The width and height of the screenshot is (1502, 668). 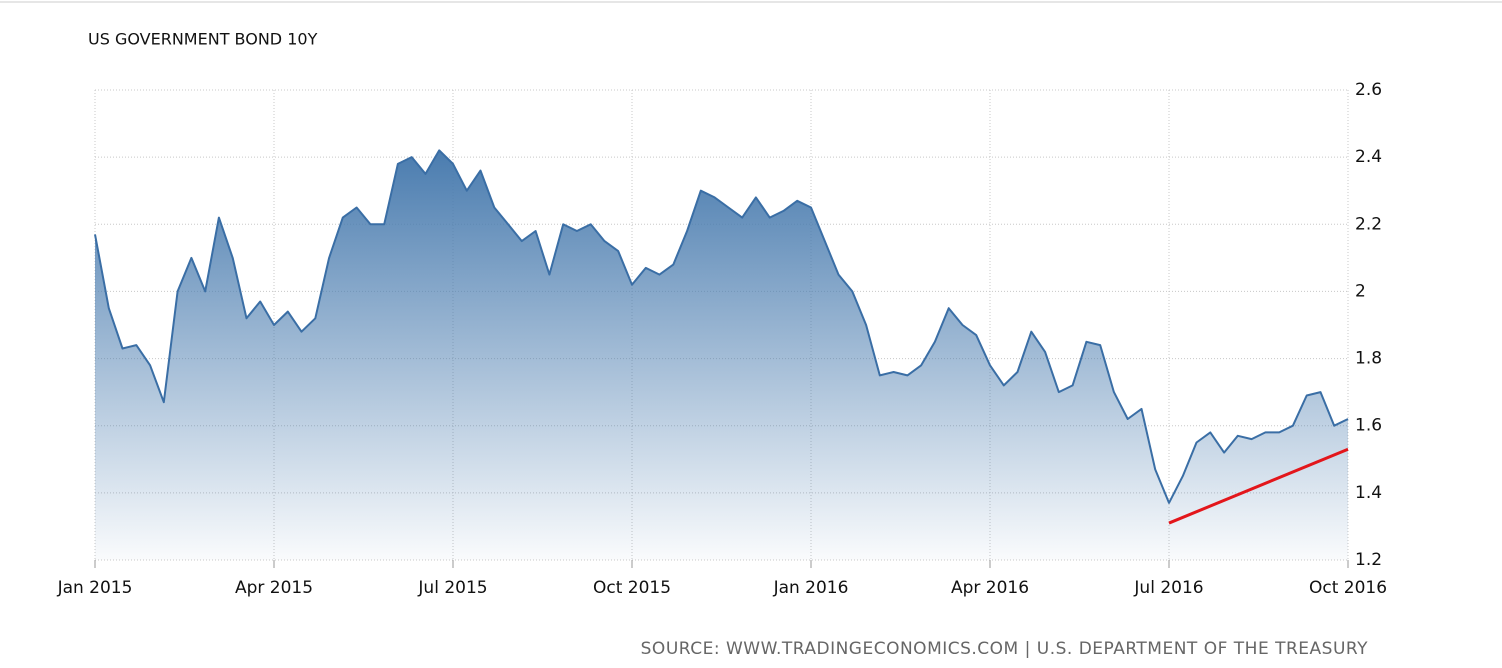 I want to click on y-tick-label: 1.6, so click(x=1368, y=426).